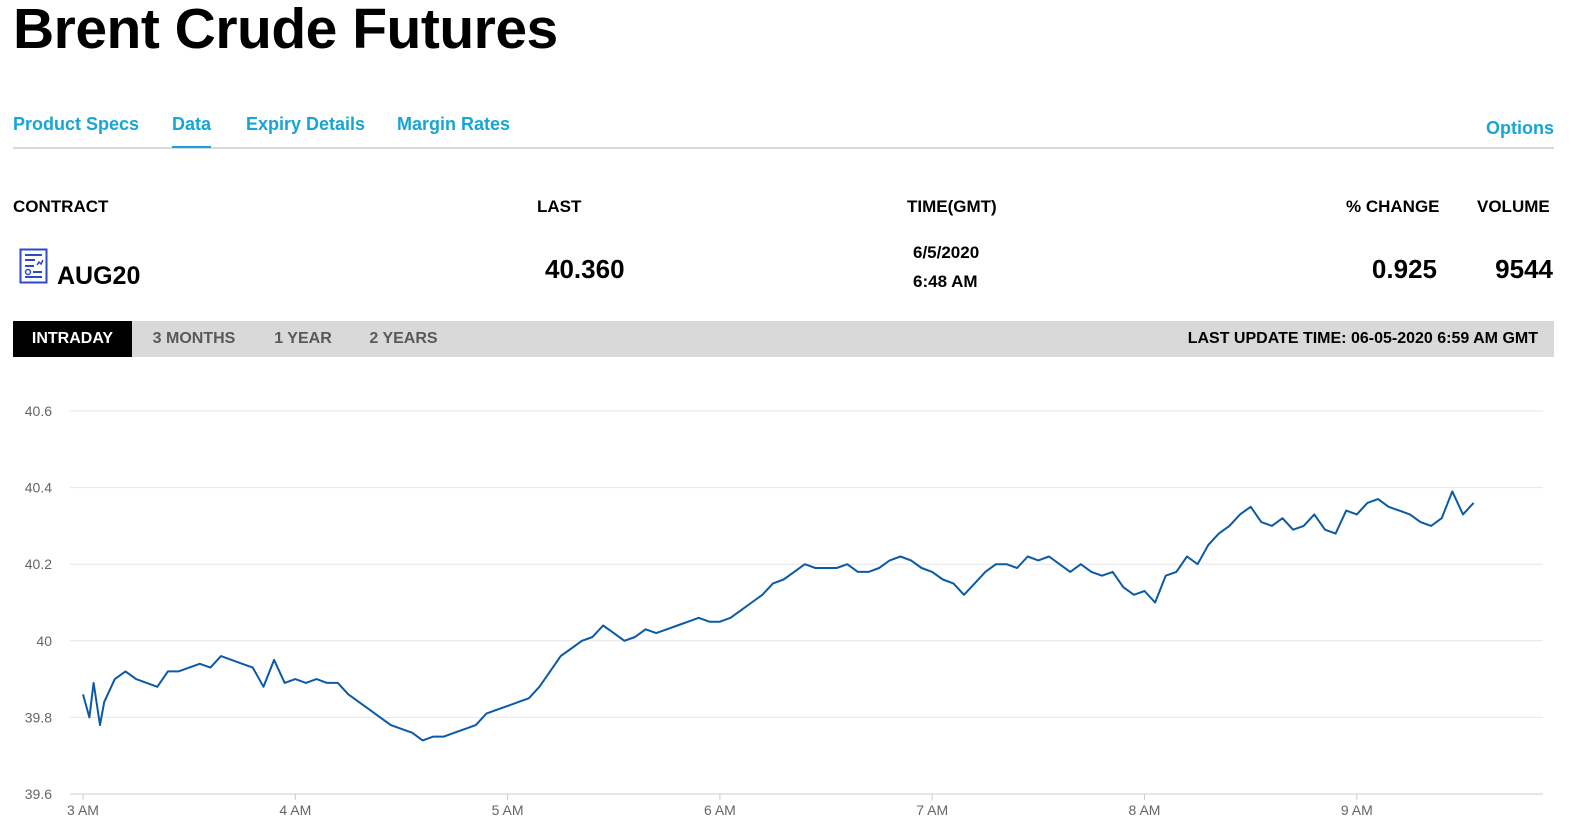  What do you see at coordinates (945, 281) in the screenshot?
I see `trade-time: 6:48 AM` at bounding box center [945, 281].